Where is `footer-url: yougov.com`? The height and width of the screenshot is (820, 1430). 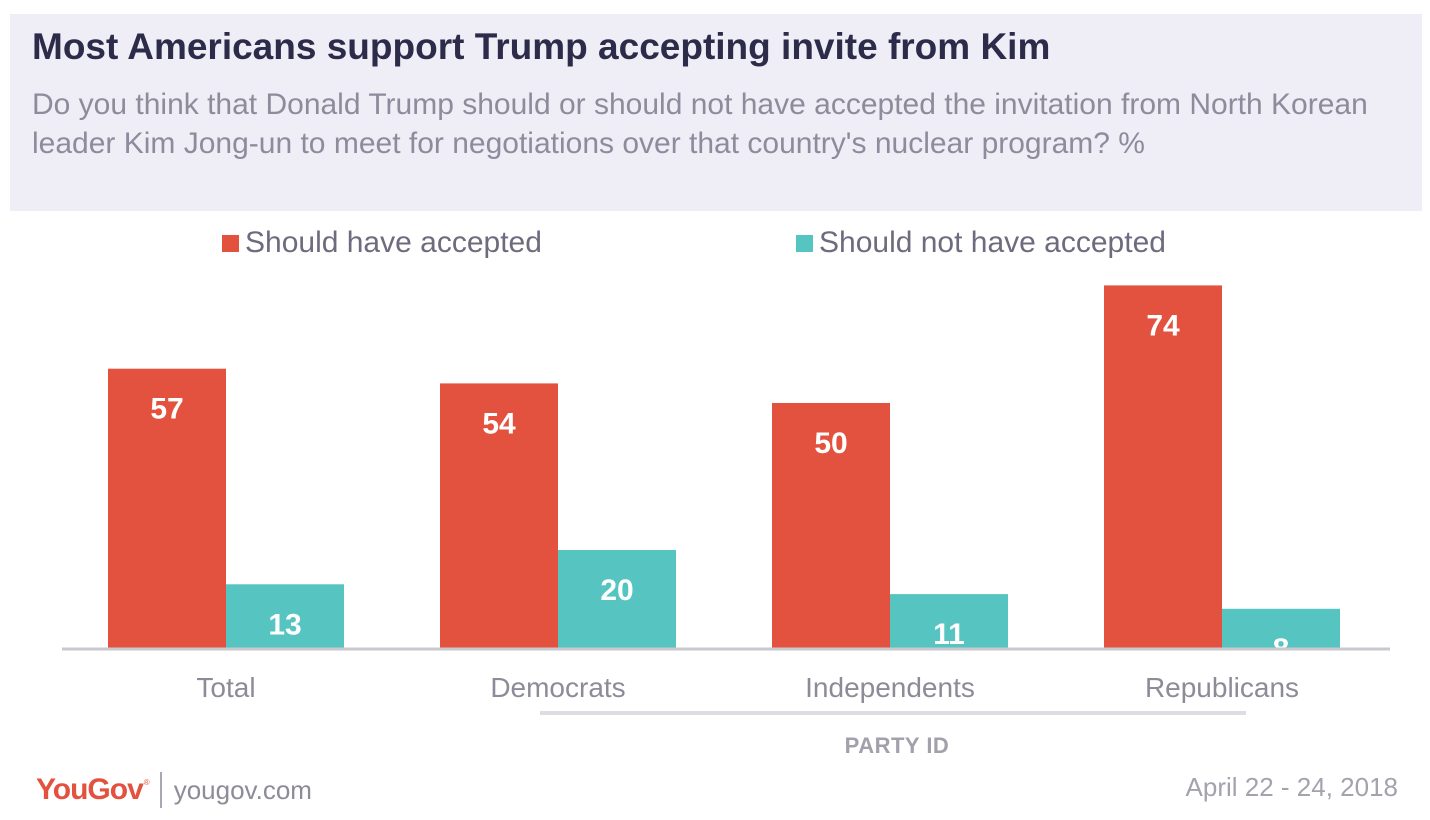
footer-url: yougov.com is located at coordinates (242, 789).